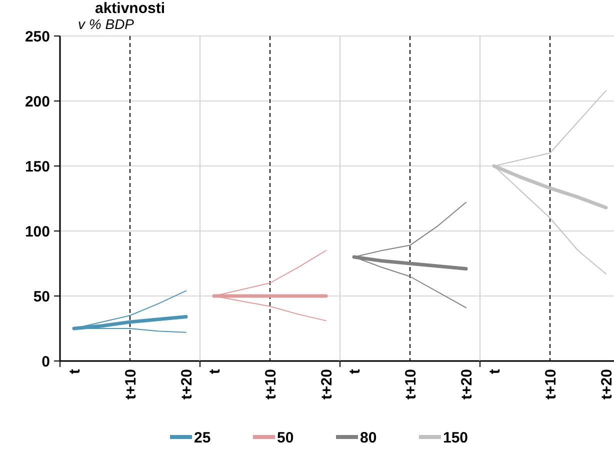  I want to click on chart-title: aktivnosti, so click(130, 8).